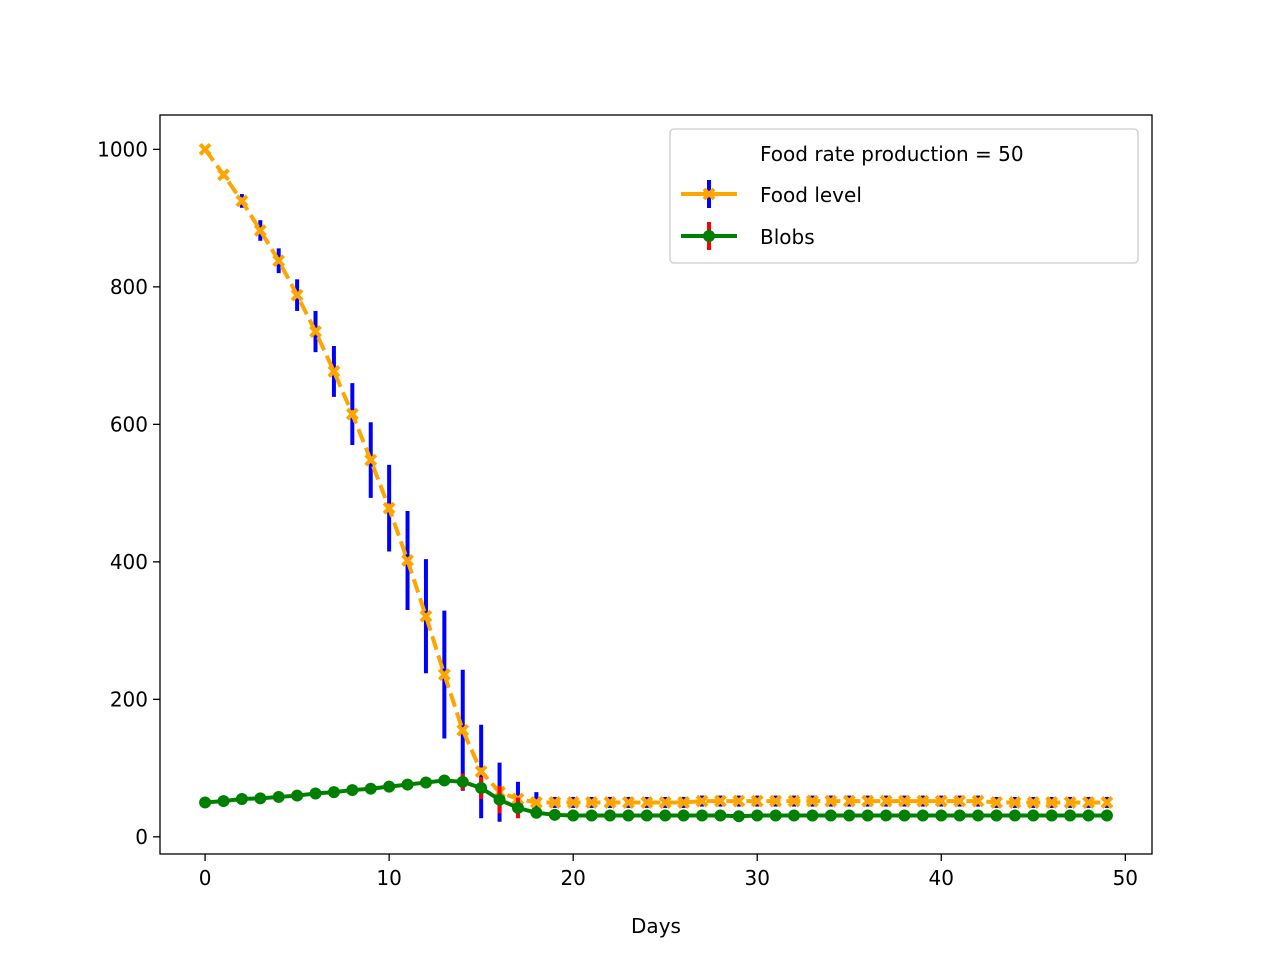  I want to click on y-tick-label: 0, so click(141, 837).